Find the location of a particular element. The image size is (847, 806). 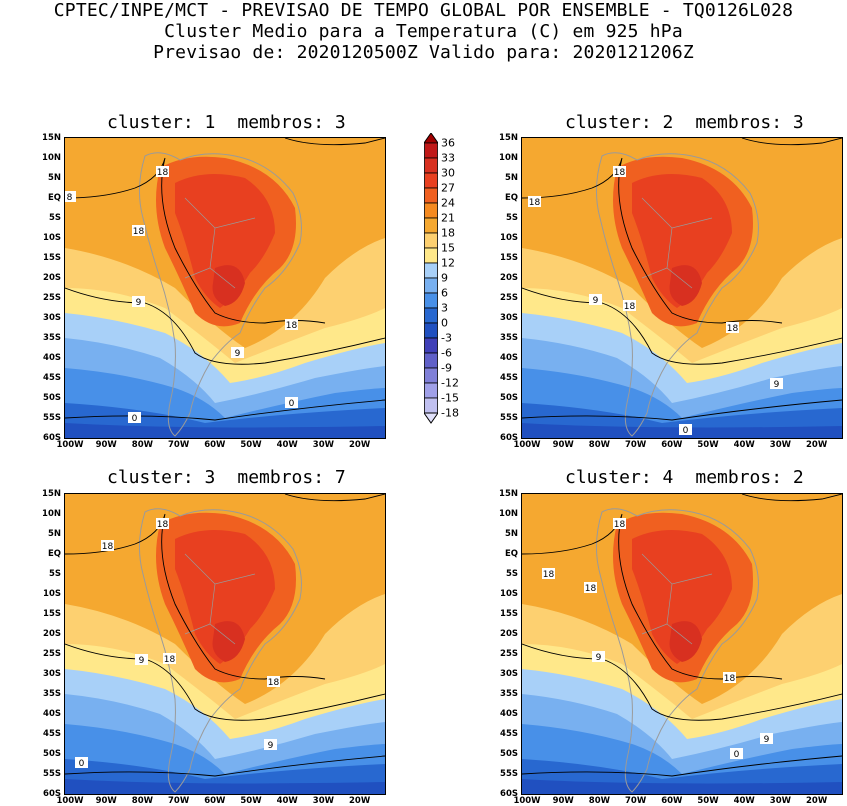

lat-tick-label: 30S is located at coordinates (509, 674).